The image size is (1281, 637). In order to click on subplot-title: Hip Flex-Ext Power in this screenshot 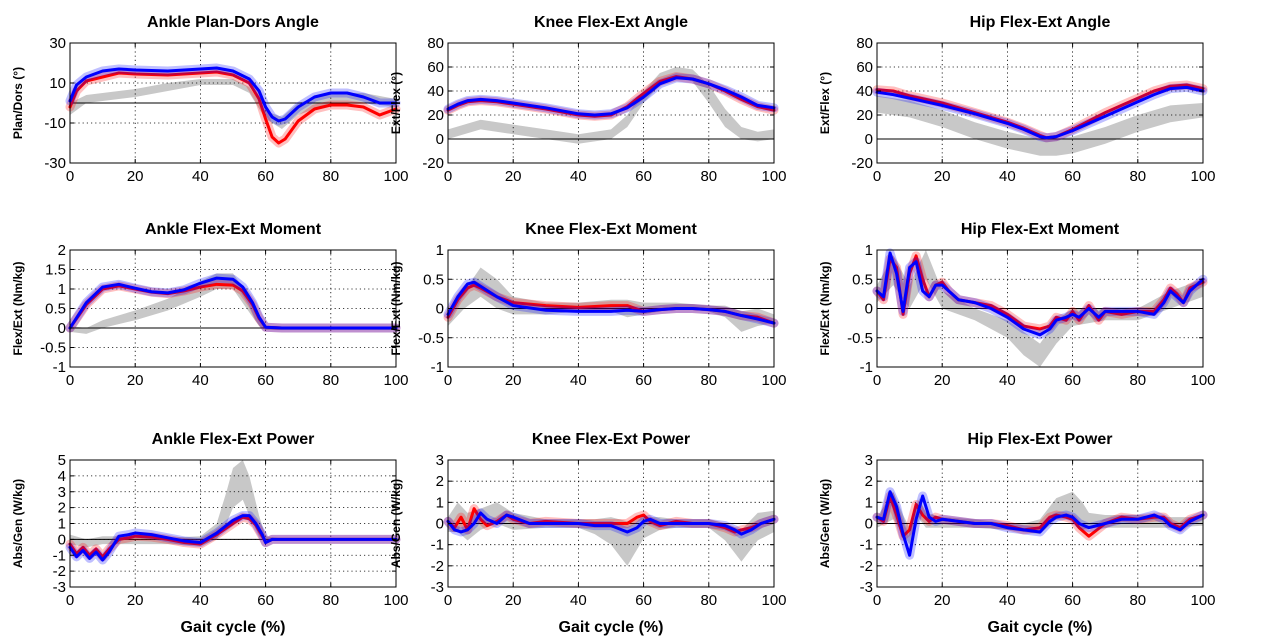, I will do `click(1040, 439)`.